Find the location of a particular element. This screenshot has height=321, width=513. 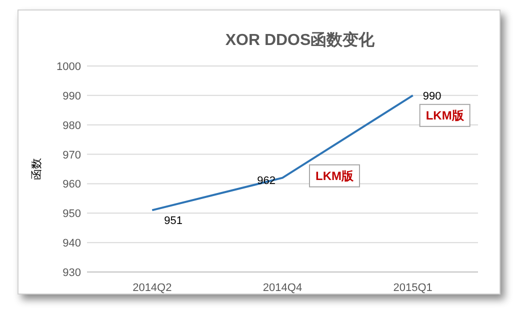

data-label: 990 is located at coordinates (432, 96).